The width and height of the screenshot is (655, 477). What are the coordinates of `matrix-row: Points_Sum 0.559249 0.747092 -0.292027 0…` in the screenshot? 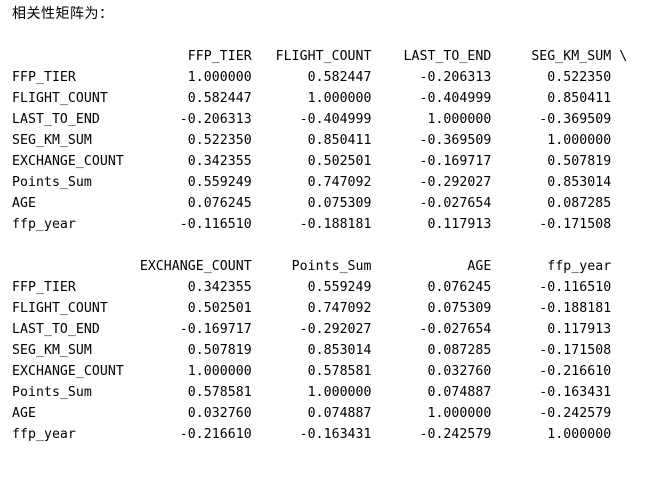 It's located at (312, 182).